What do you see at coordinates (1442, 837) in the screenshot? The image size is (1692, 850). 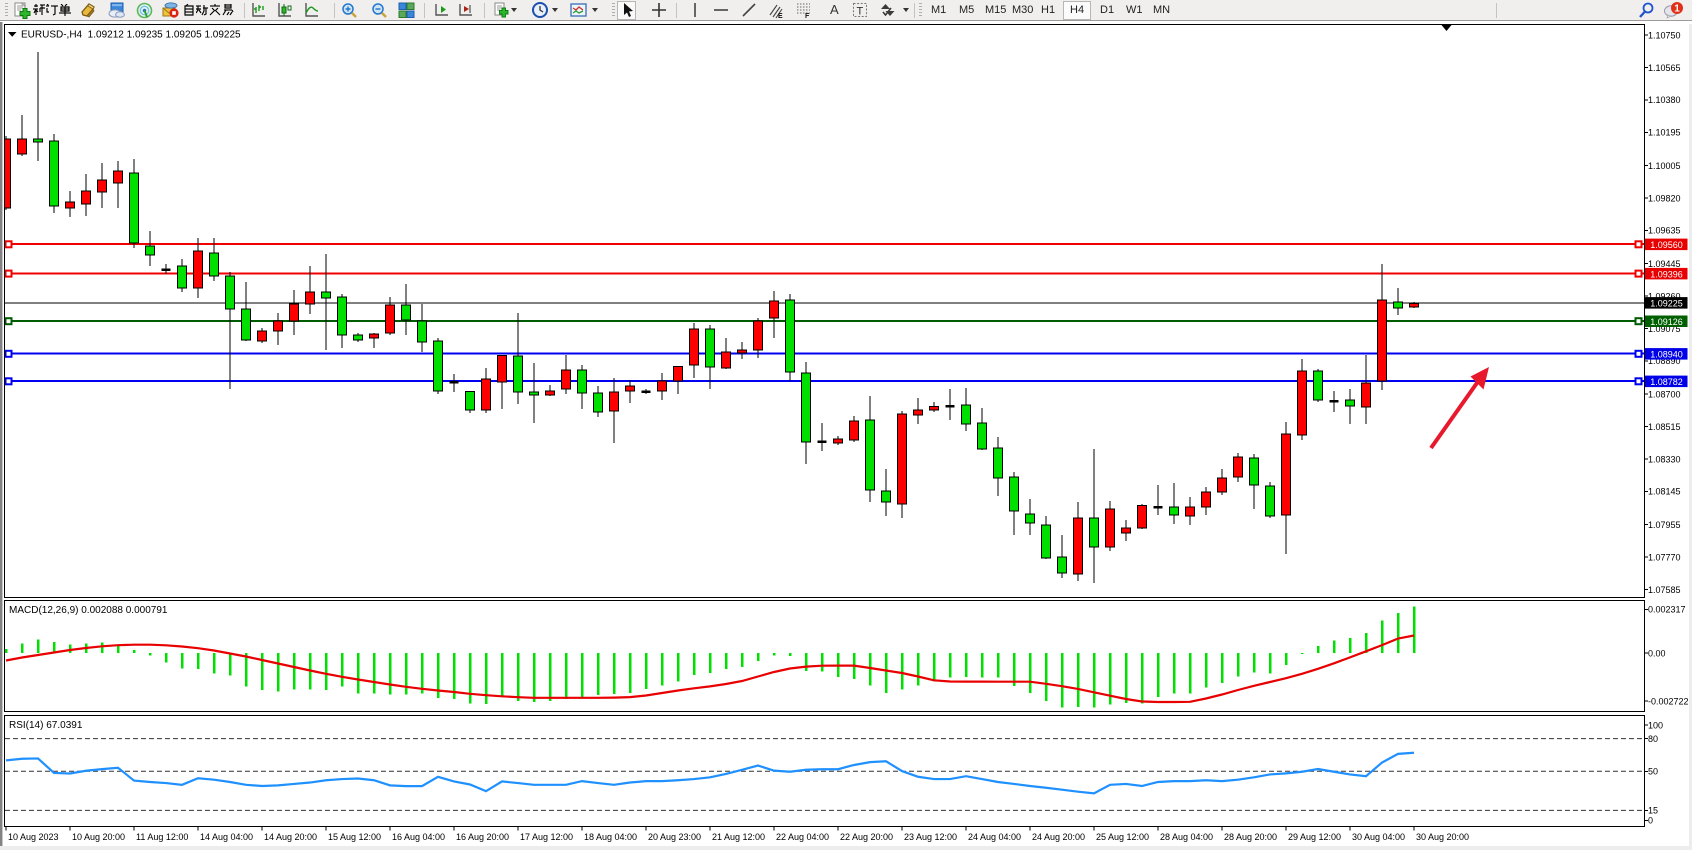 I see `svg-text: 30 Aug 20:00` at bounding box center [1442, 837].